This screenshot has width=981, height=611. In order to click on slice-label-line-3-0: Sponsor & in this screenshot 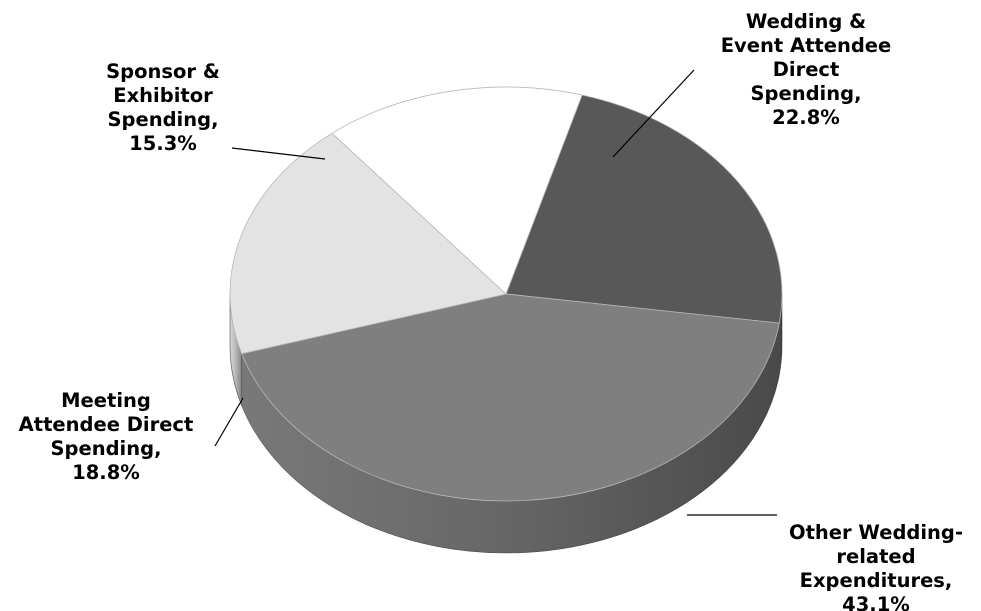, I will do `click(163, 71)`.